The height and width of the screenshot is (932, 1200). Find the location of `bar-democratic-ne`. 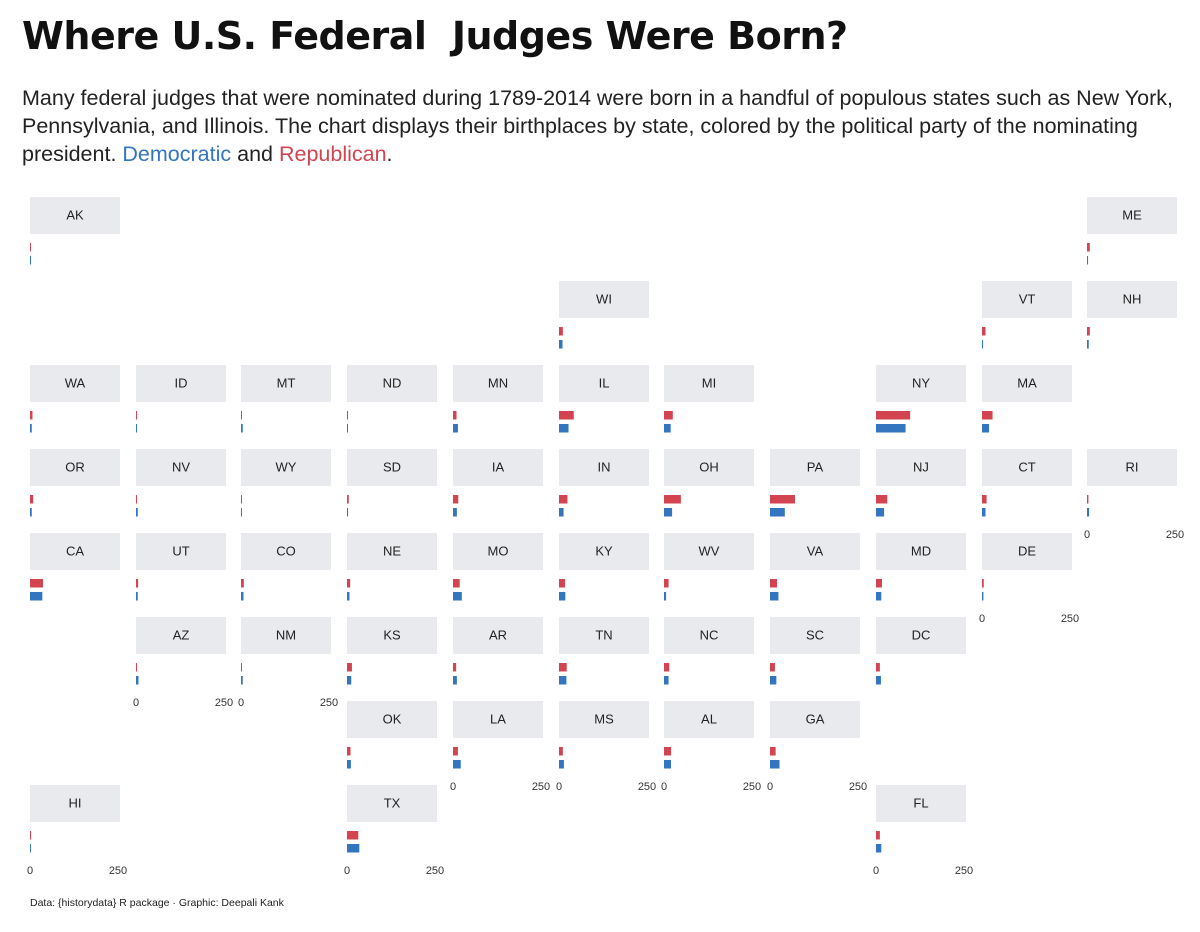

bar-democratic-ne is located at coordinates (348, 596).